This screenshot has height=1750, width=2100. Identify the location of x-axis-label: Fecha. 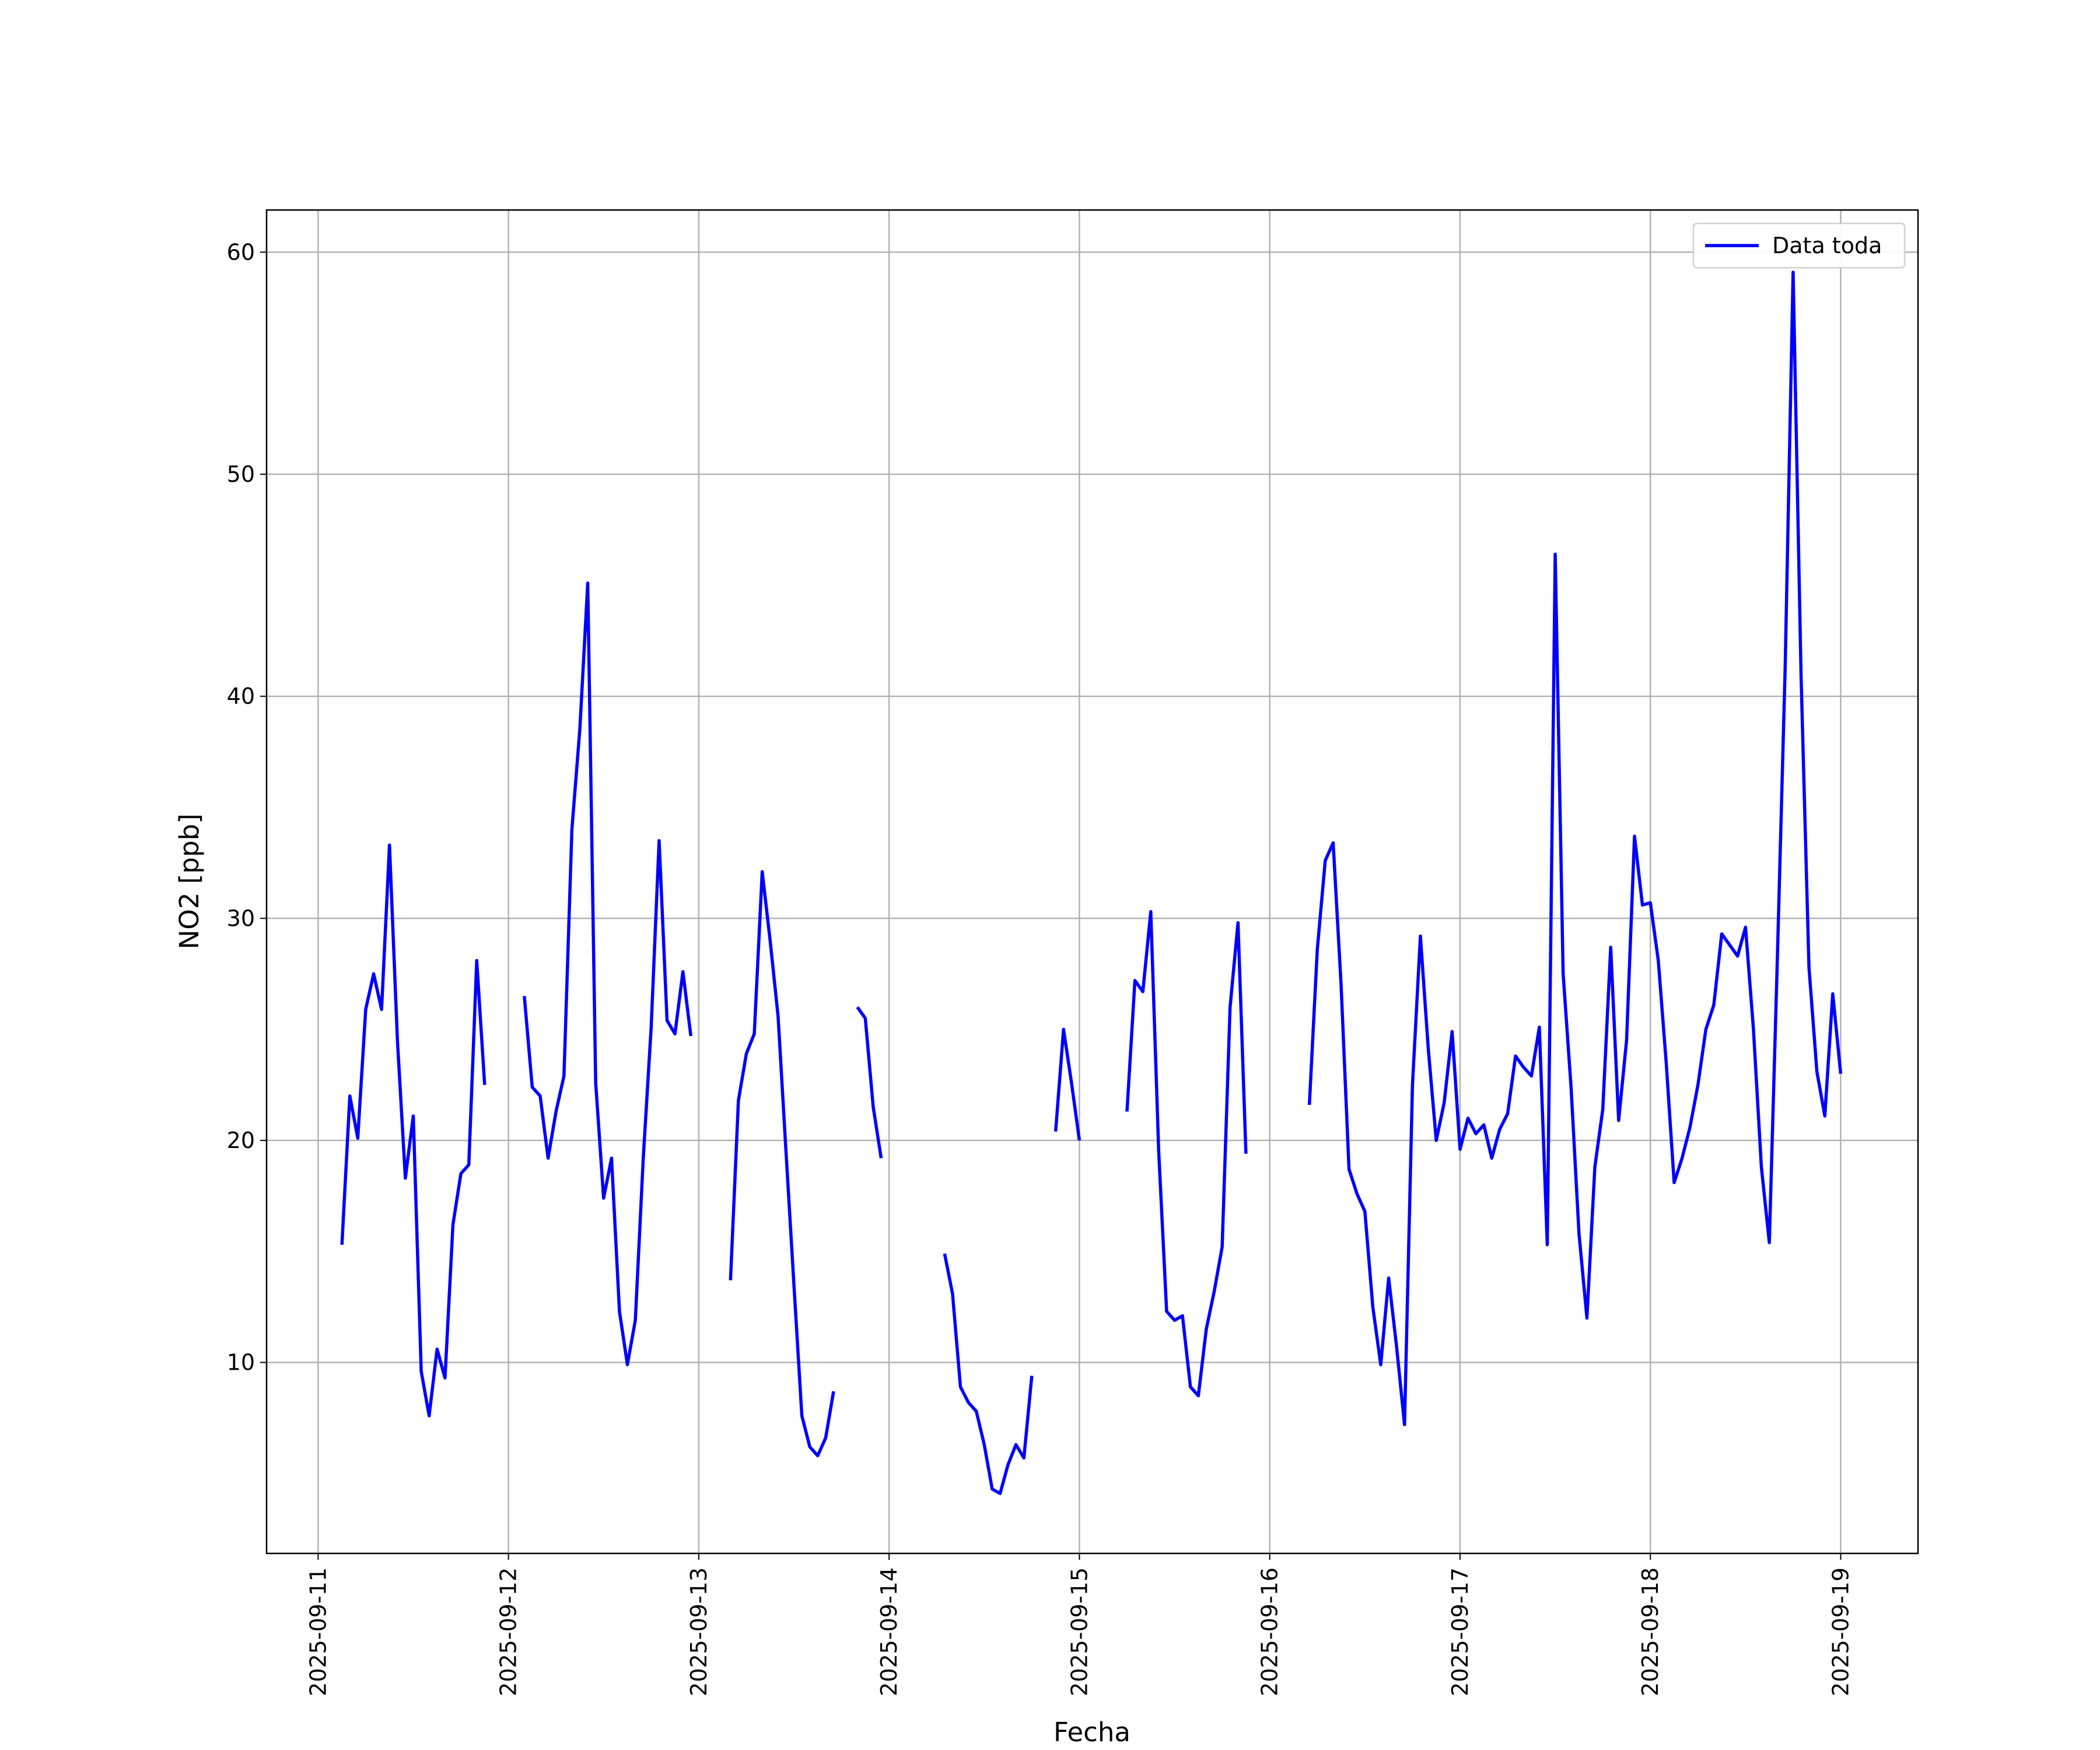
(1092, 1732).